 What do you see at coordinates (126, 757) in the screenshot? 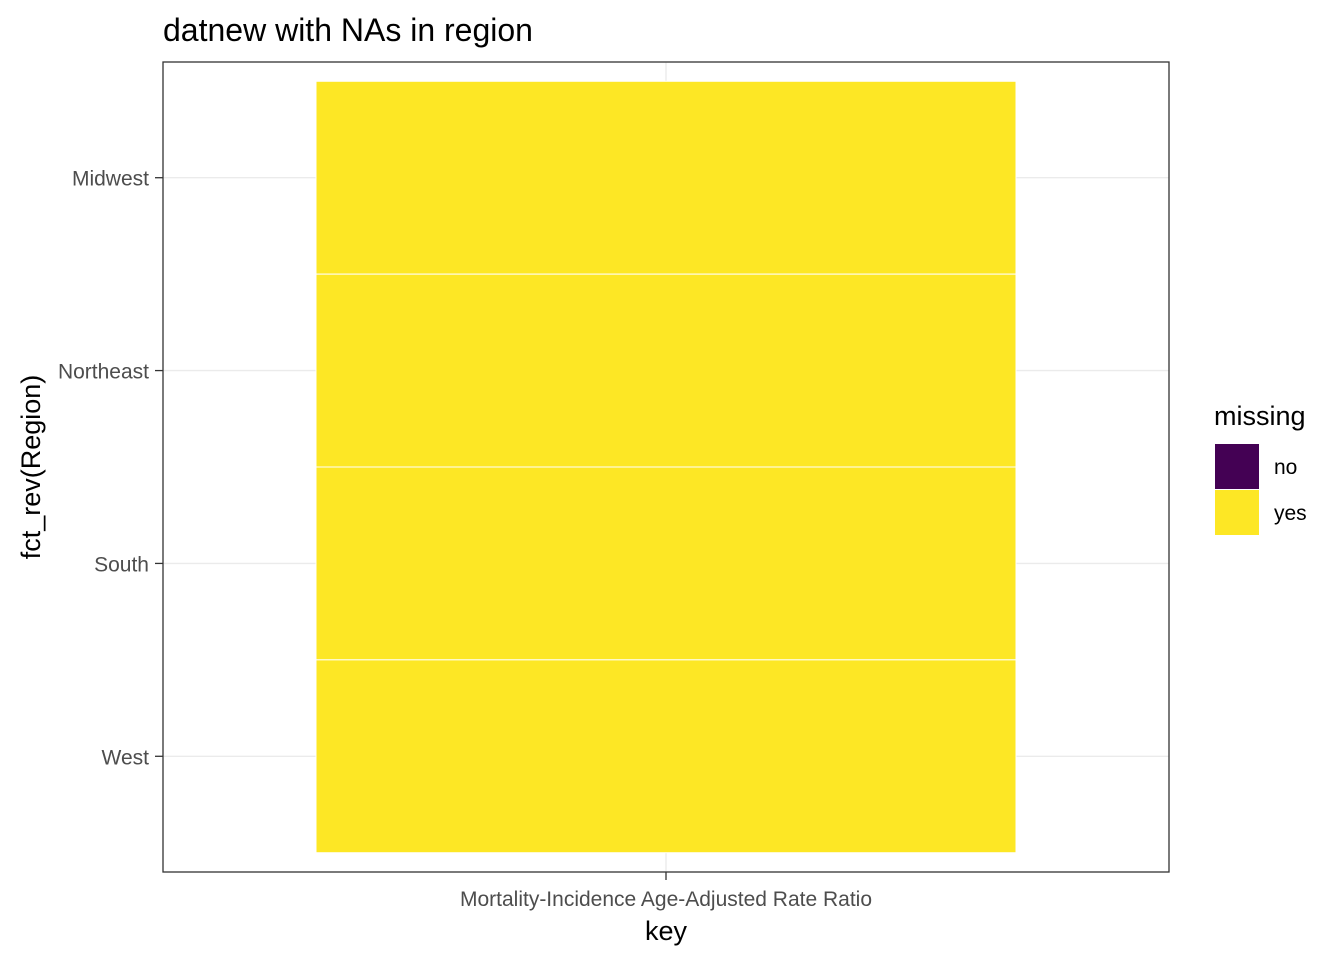
I see `y-tick-label: West` at bounding box center [126, 757].